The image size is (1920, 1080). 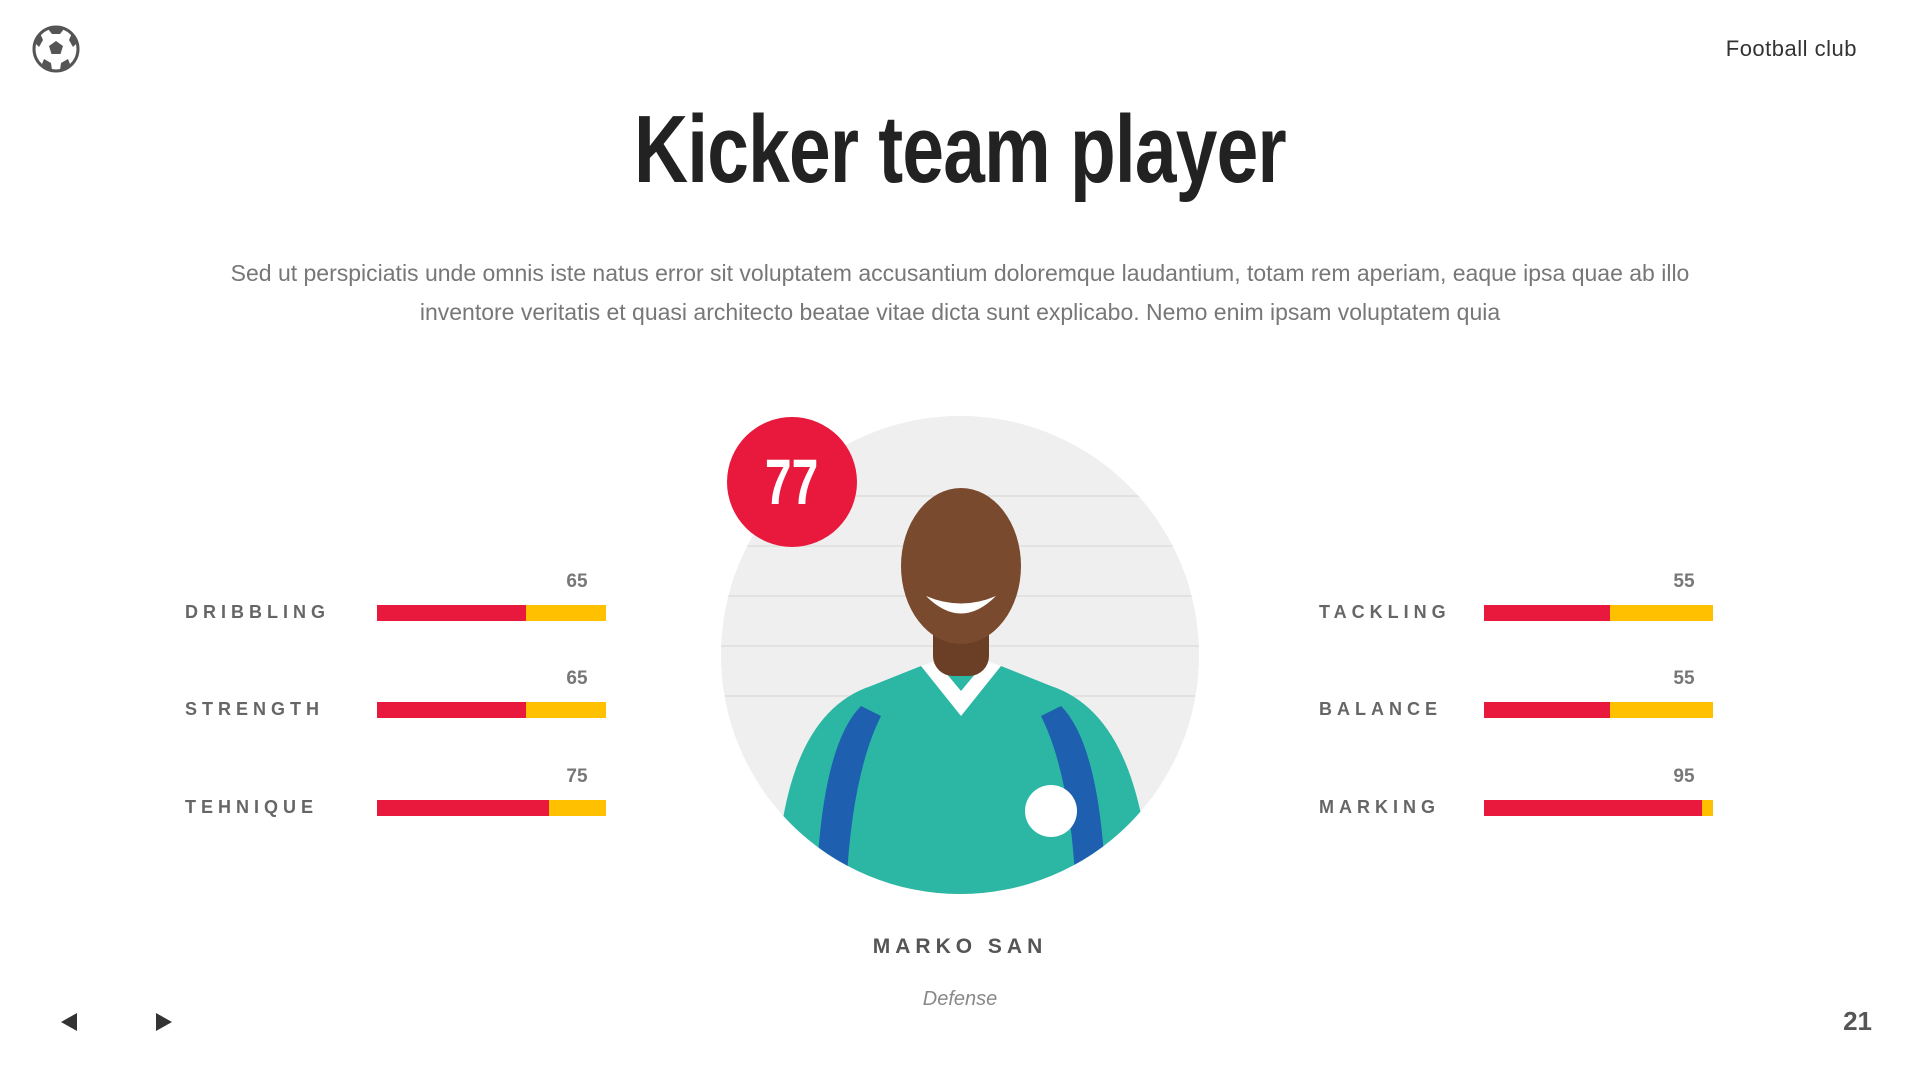 What do you see at coordinates (577, 776) in the screenshot?
I see `stat-value: 75` at bounding box center [577, 776].